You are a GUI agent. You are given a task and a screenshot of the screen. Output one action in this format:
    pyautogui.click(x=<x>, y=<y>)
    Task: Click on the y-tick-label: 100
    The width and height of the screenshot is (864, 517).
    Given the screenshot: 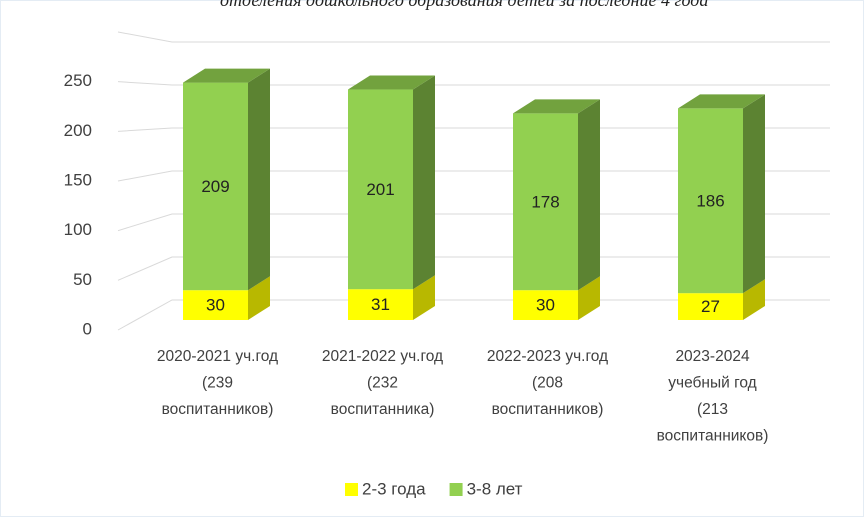 What is the action you would take?
    pyautogui.click(x=78, y=229)
    